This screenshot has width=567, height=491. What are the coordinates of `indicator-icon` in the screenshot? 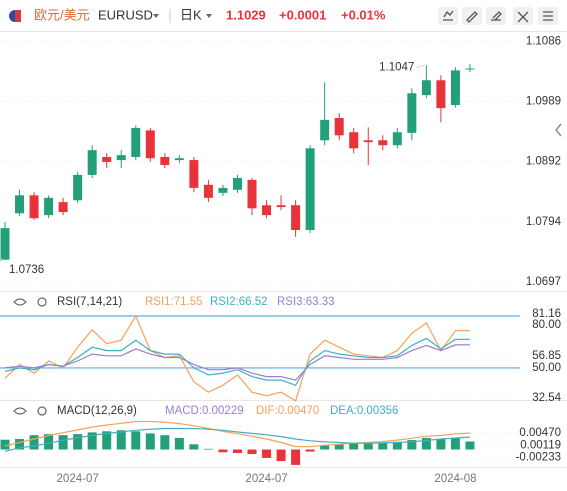 It's located at (448, 15).